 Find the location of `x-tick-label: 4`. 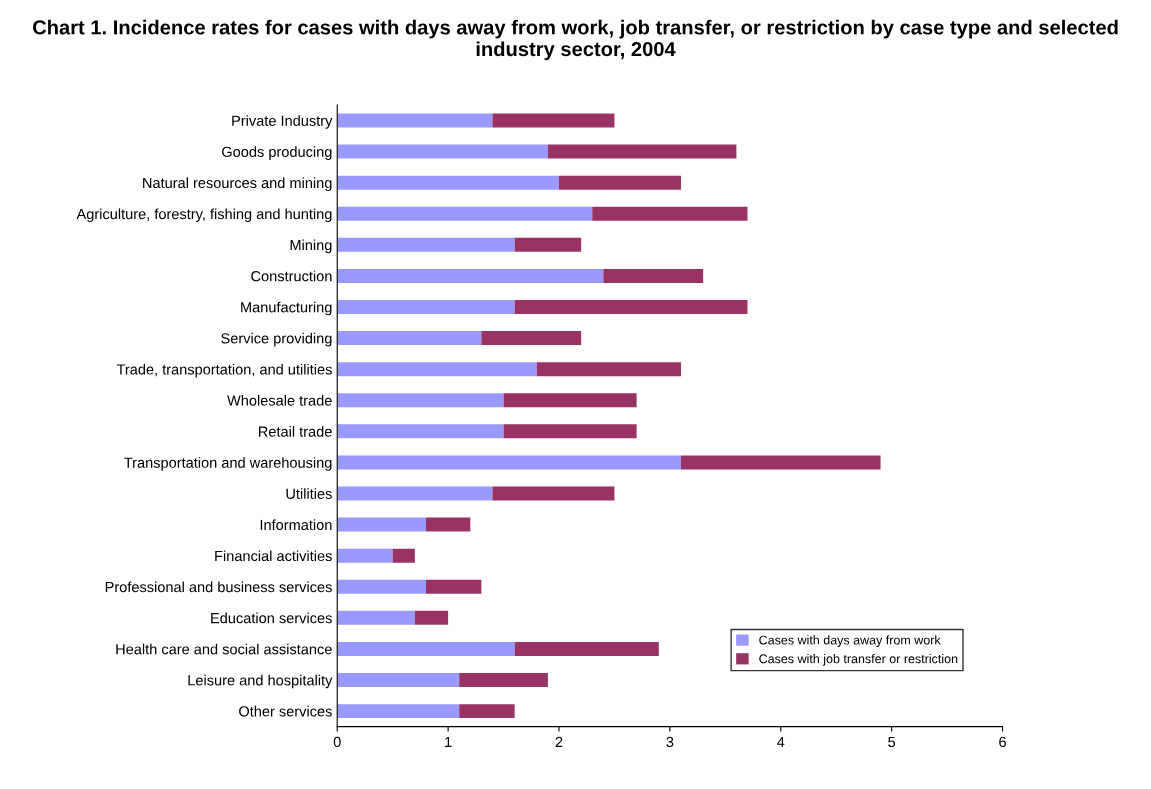

x-tick-label: 4 is located at coordinates (781, 741).